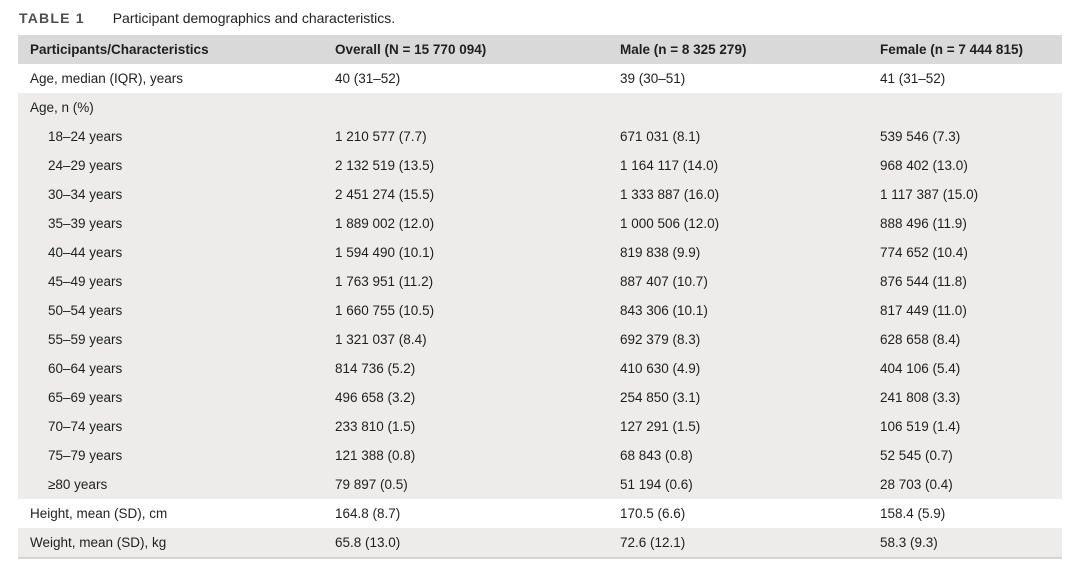 The width and height of the screenshot is (1080, 565). What do you see at coordinates (465, 455) in the screenshot?
I see `value-cell: 121 388 (0.8)` at bounding box center [465, 455].